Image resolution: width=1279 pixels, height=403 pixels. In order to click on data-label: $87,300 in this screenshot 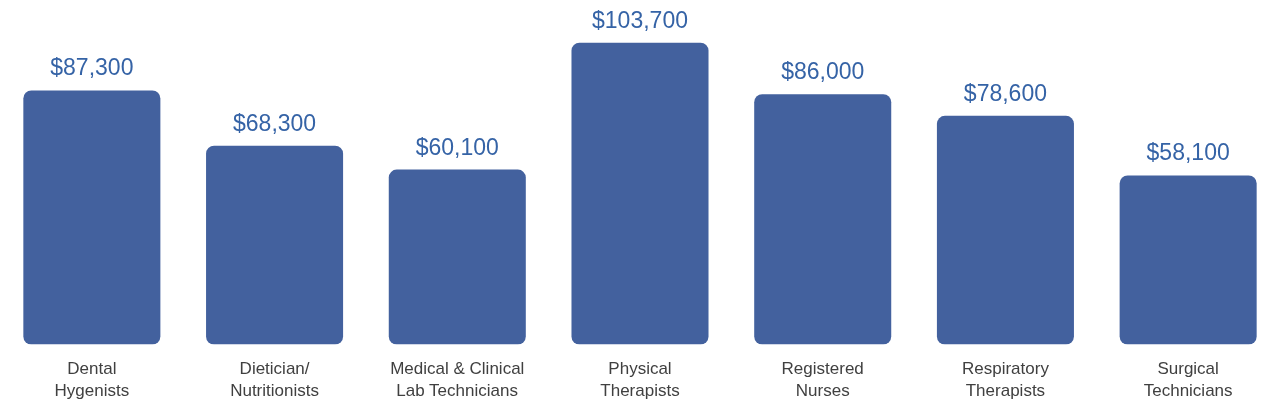, I will do `click(92, 67)`.